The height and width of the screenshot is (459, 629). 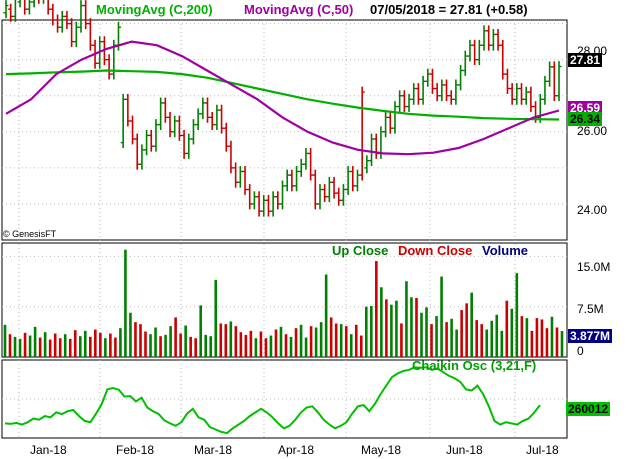 What do you see at coordinates (30, 234) in the screenshot?
I see `watermark: © GenesisFT` at bounding box center [30, 234].